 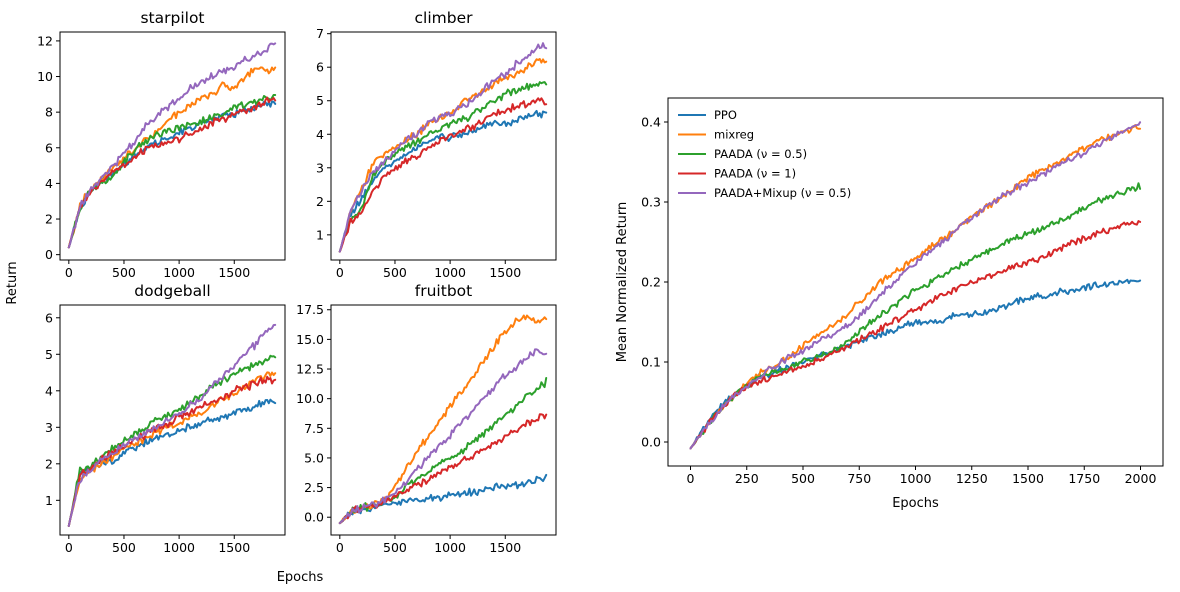 I want to click on x-tick-label: 2000, so click(x=1141, y=478).